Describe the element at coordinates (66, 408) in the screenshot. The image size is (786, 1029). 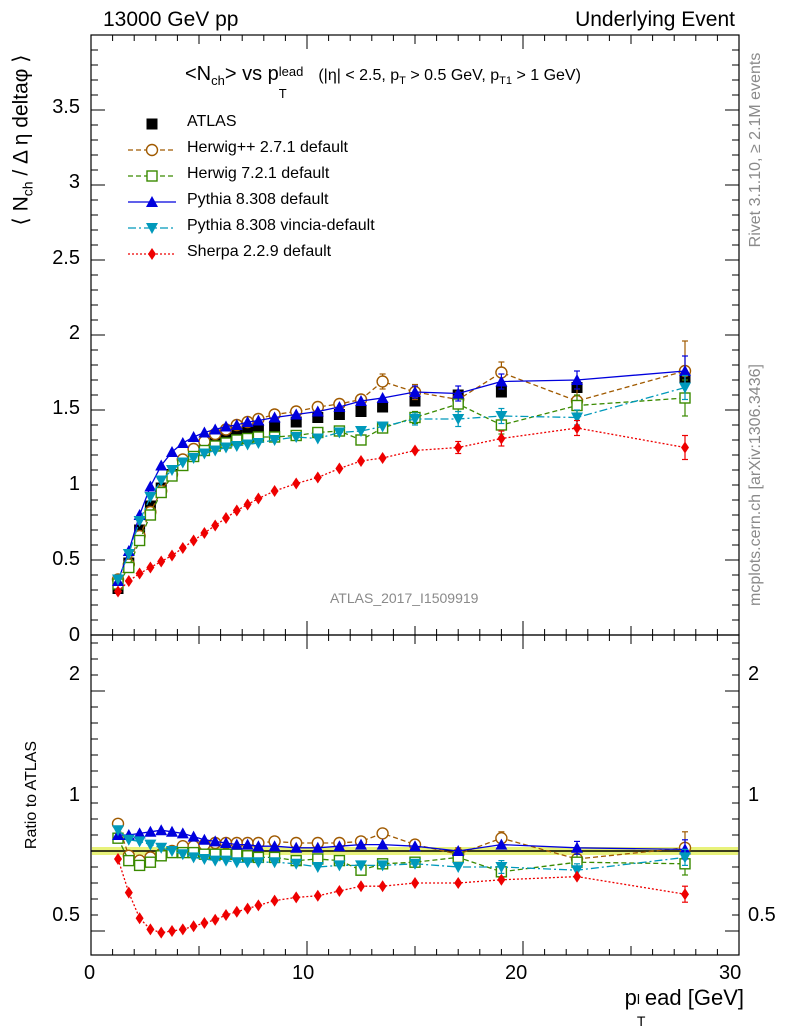
I see `ytick-label: 1.5` at that location.